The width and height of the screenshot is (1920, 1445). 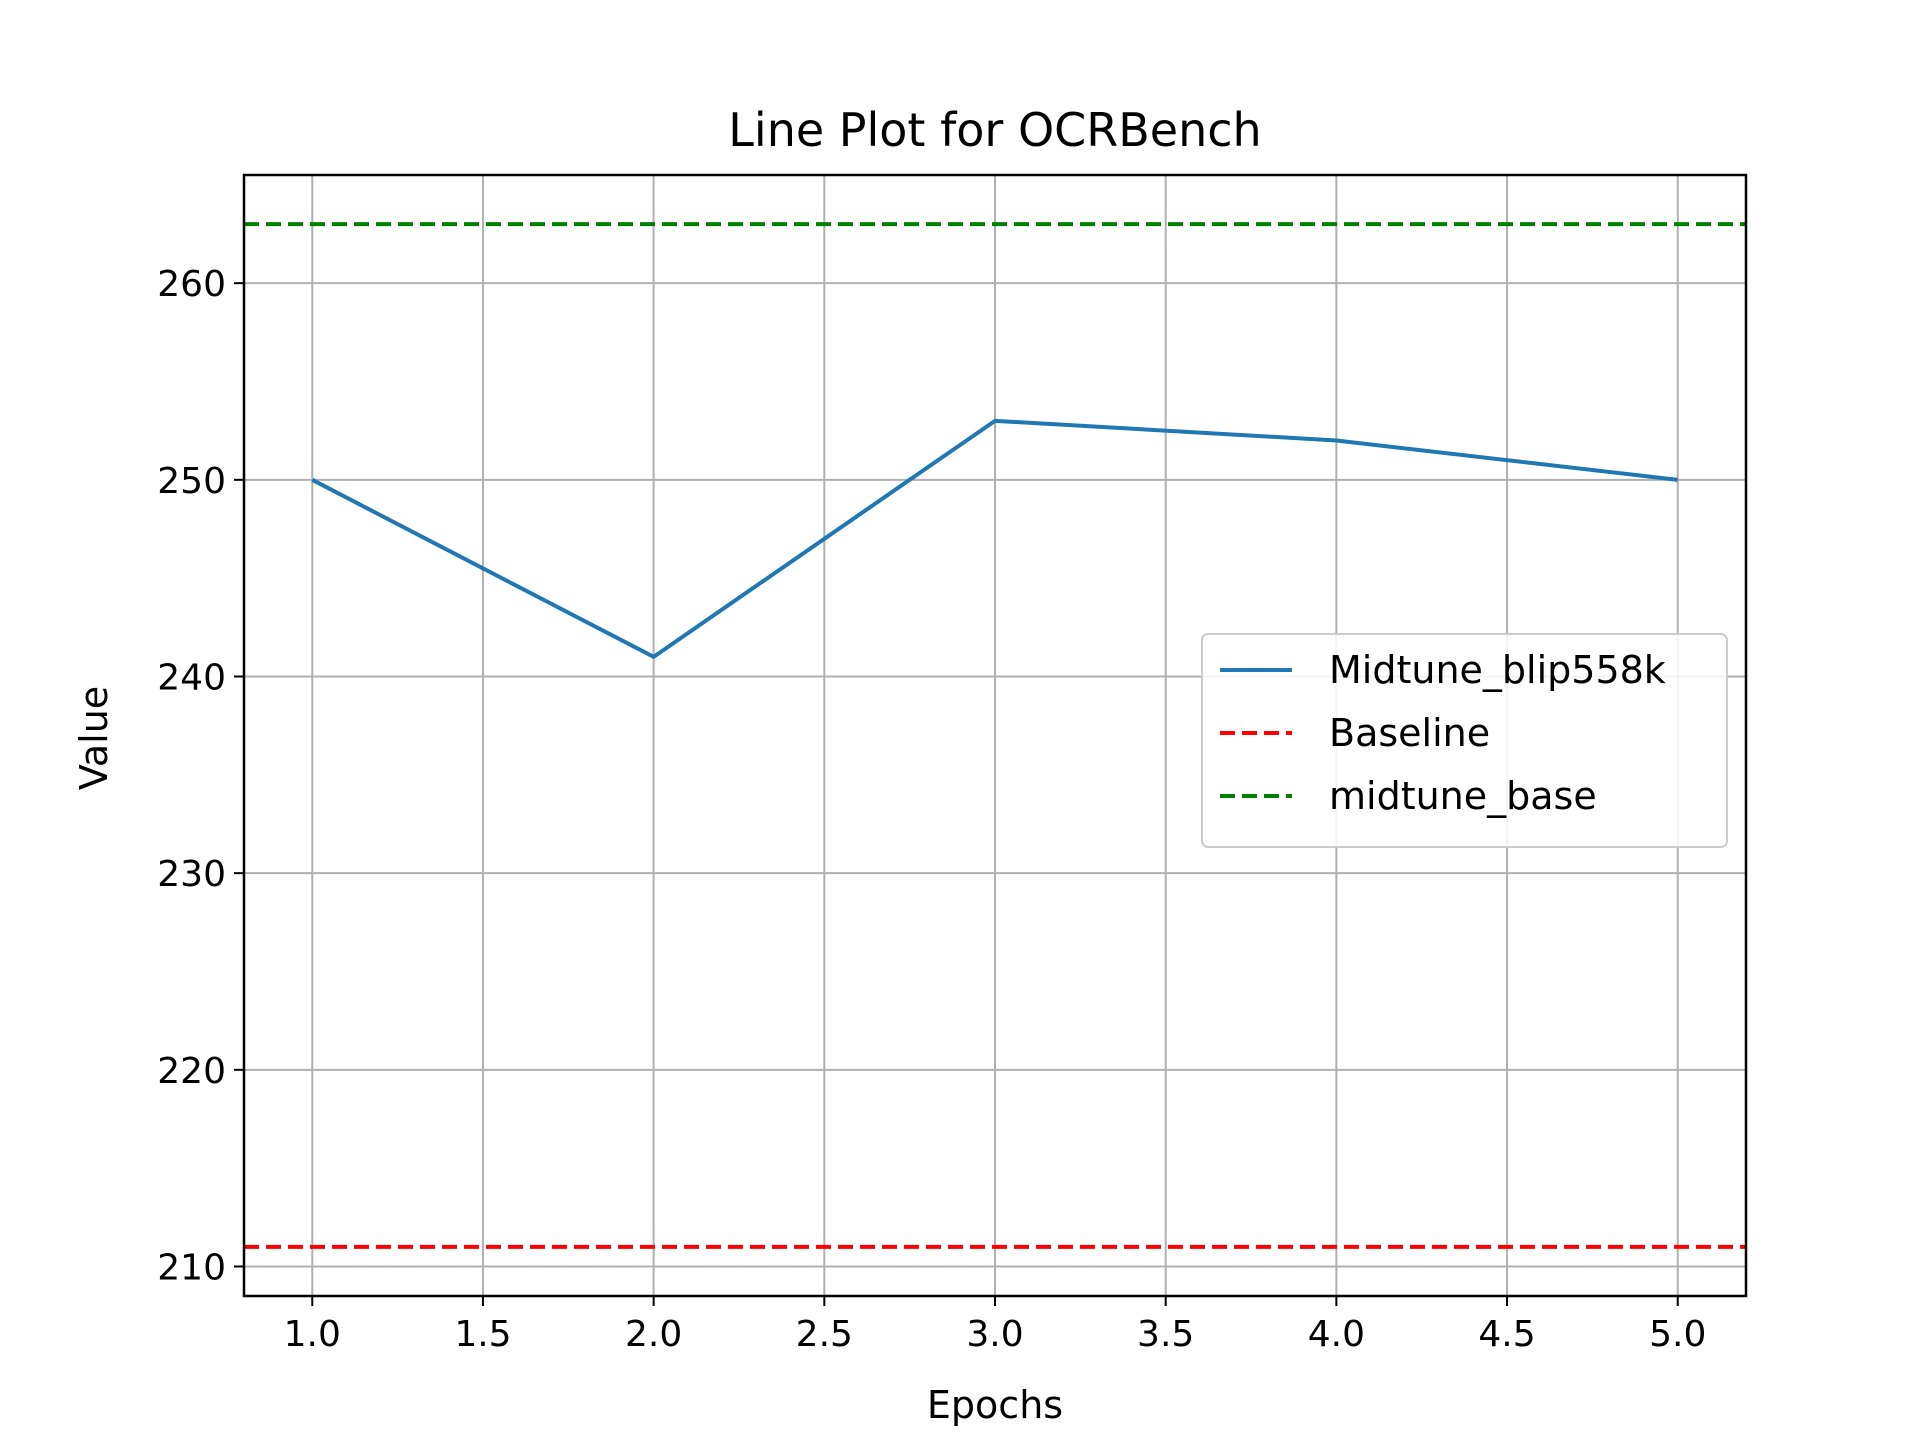 What do you see at coordinates (1506, 1334) in the screenshot?
I see `x-tick-label: 4.5` at bounding box center [1506, 1334].